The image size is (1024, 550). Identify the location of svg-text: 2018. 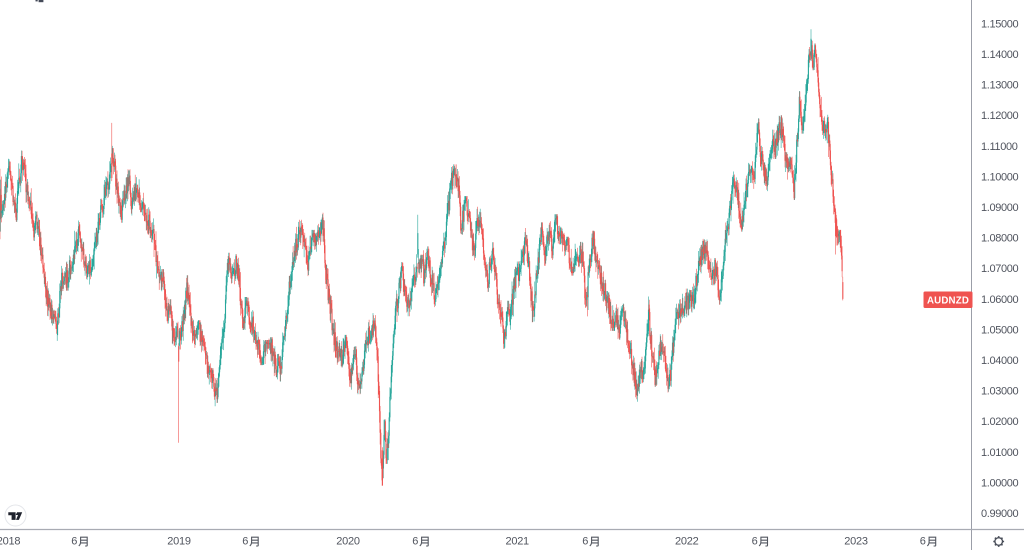
(10, 542).